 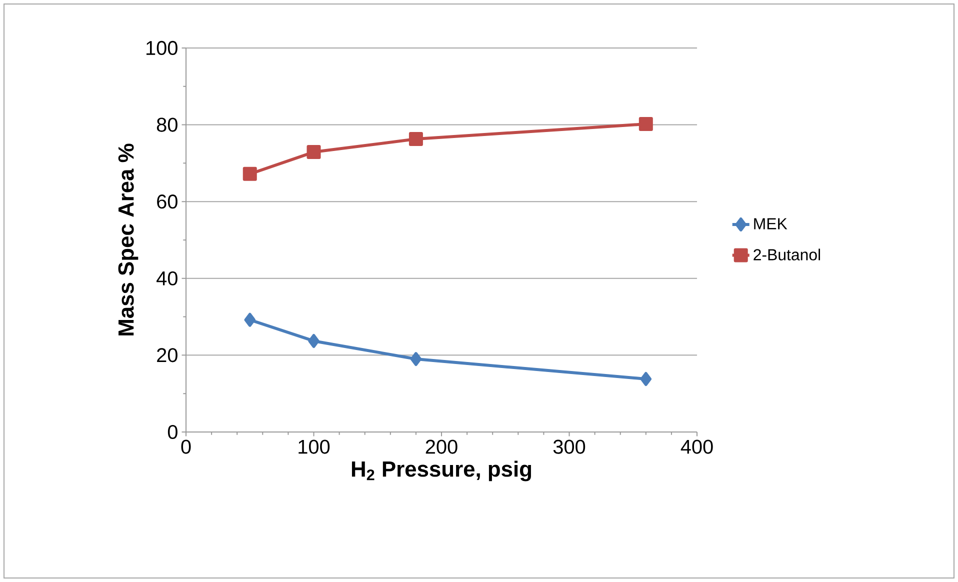 I want to click on y-tick-label: 80, so click(x=167, y=125).